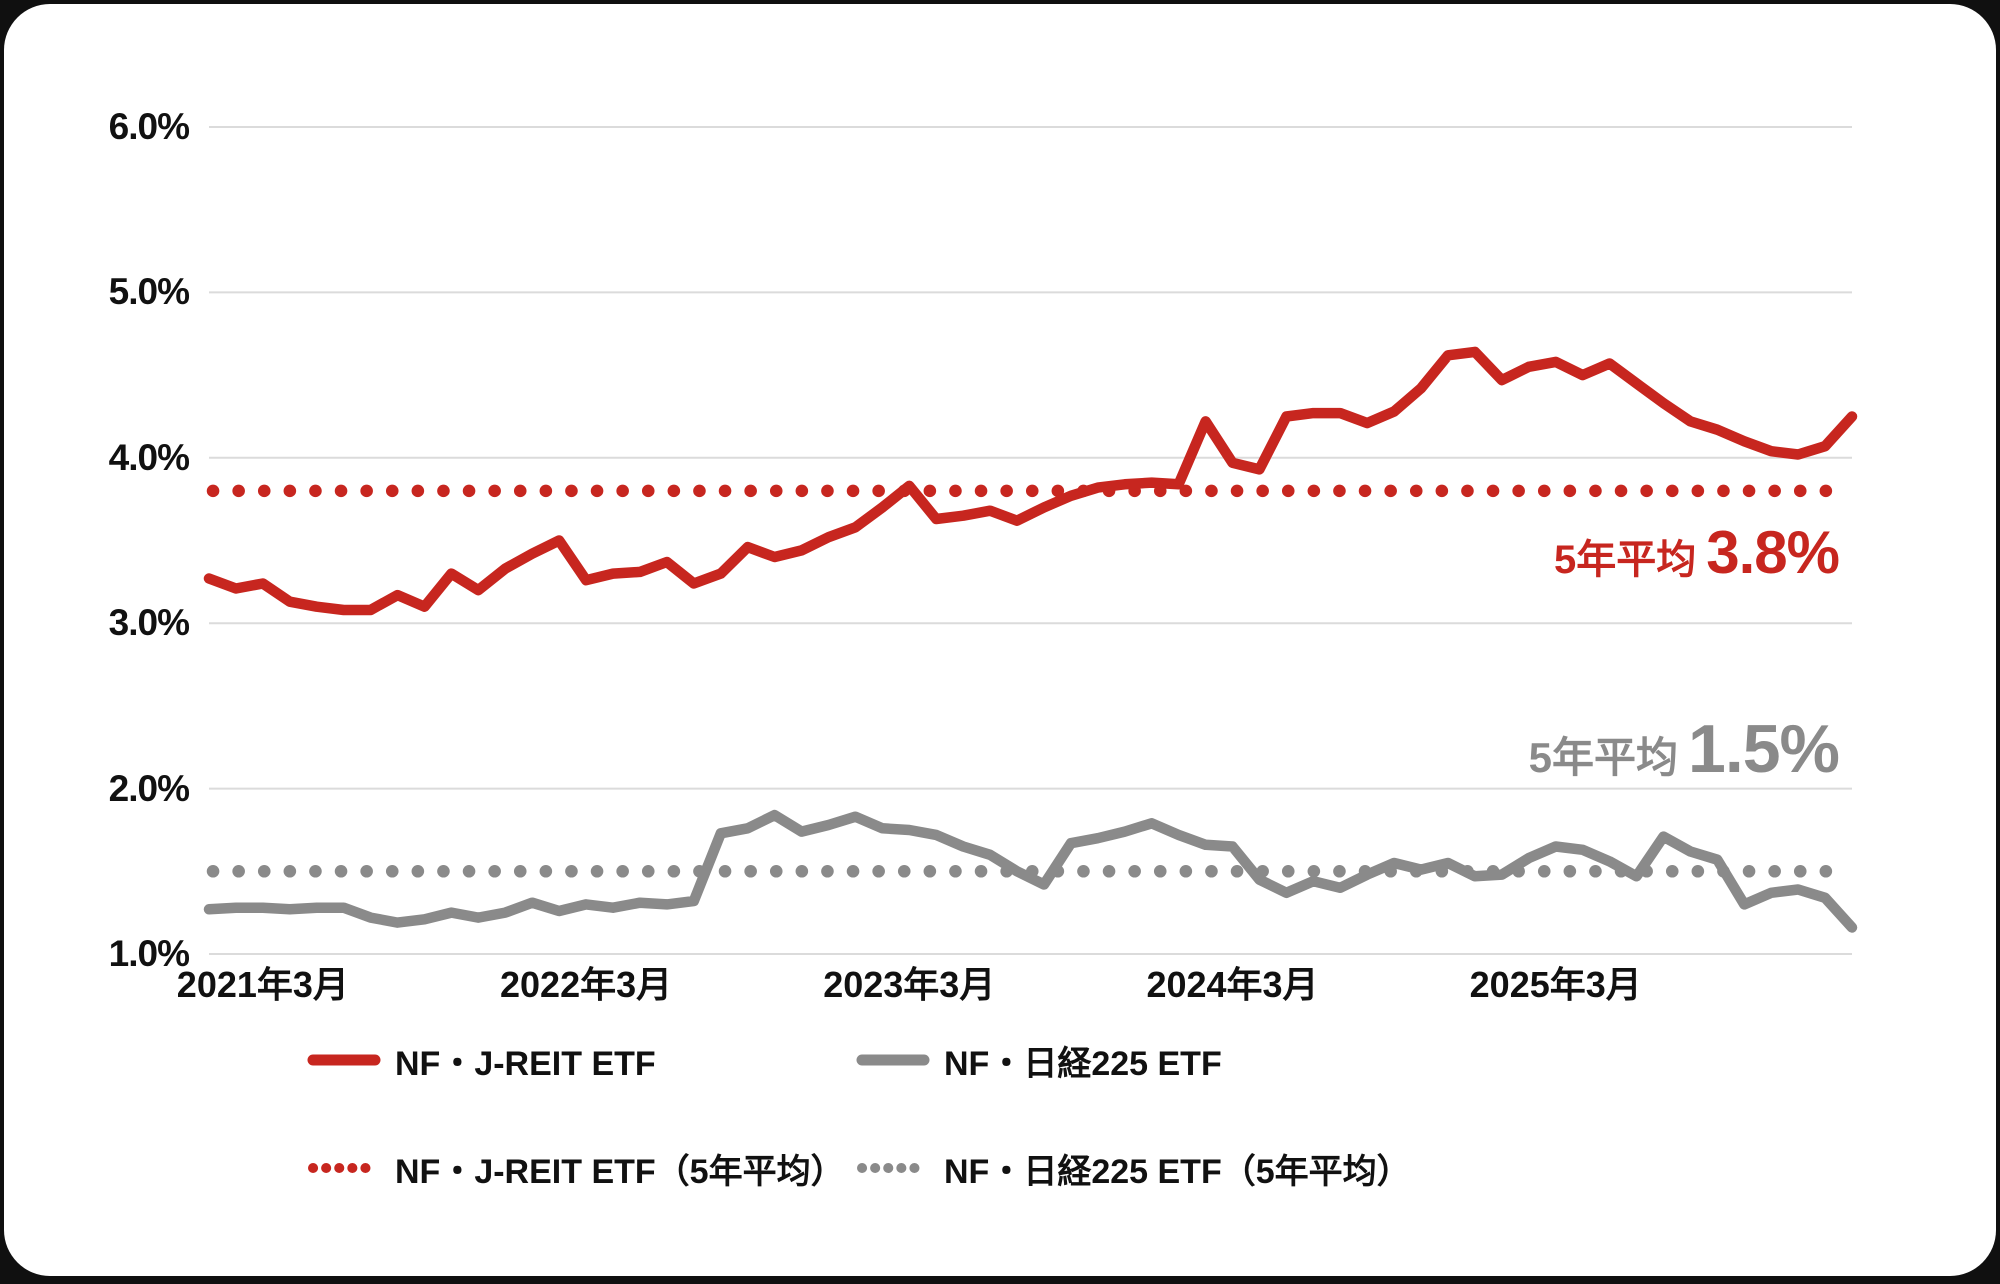  Describe the element at coordinates (1603, 757) in the screenshot. I see `nikkei-average-prefix: 5年平均` at that location.